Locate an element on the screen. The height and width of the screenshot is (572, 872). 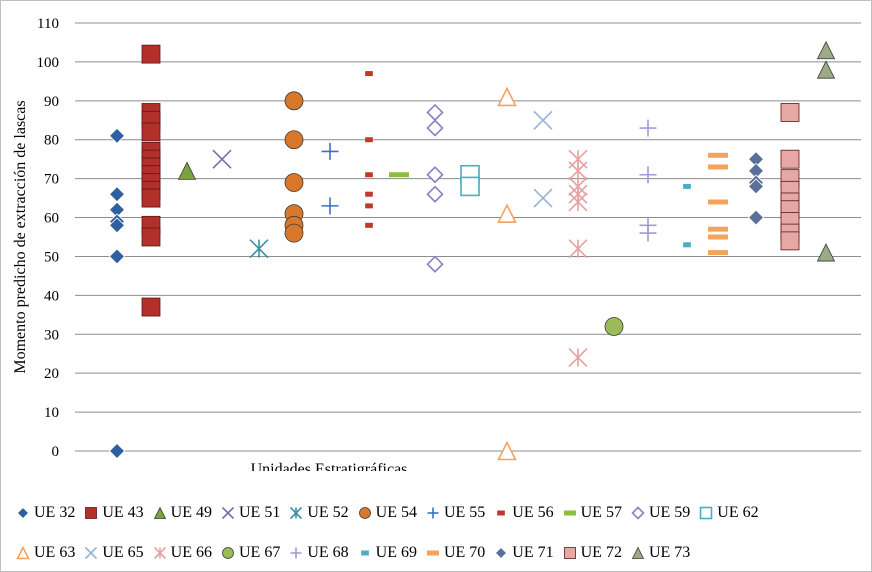
y-tick-label: 80 is located at coordinates (51, 141).